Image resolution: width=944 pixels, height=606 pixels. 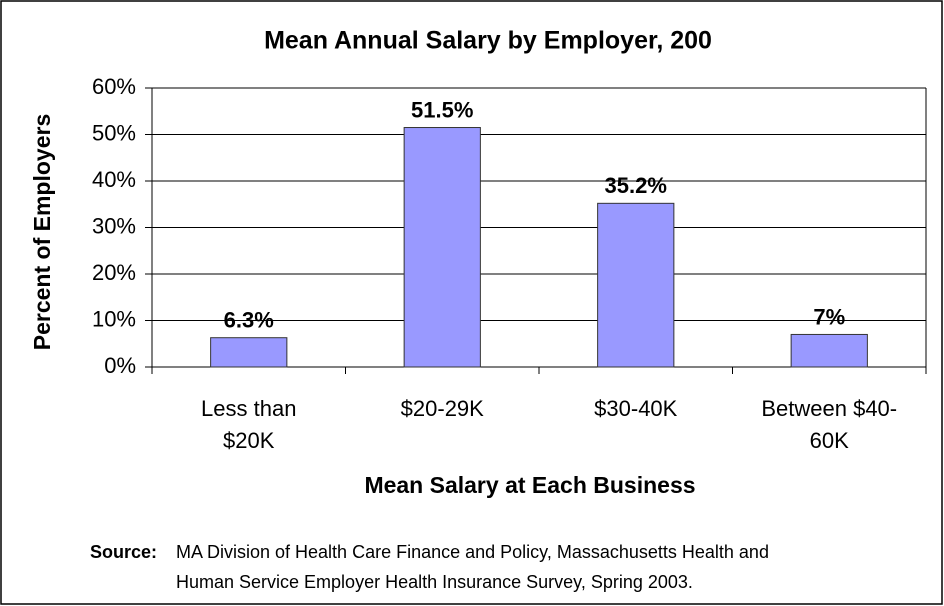 What do you see at coordinates (248, 408) in the screenshot?
I see `x-tick-label: Less than` at bounding box center [248, 408].